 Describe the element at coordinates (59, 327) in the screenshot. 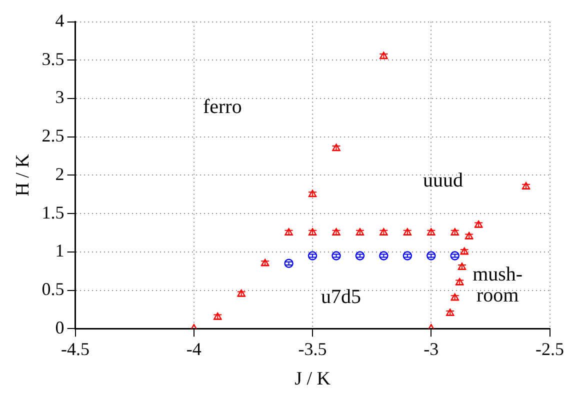

I see `y-tick-label: 0` at that location.